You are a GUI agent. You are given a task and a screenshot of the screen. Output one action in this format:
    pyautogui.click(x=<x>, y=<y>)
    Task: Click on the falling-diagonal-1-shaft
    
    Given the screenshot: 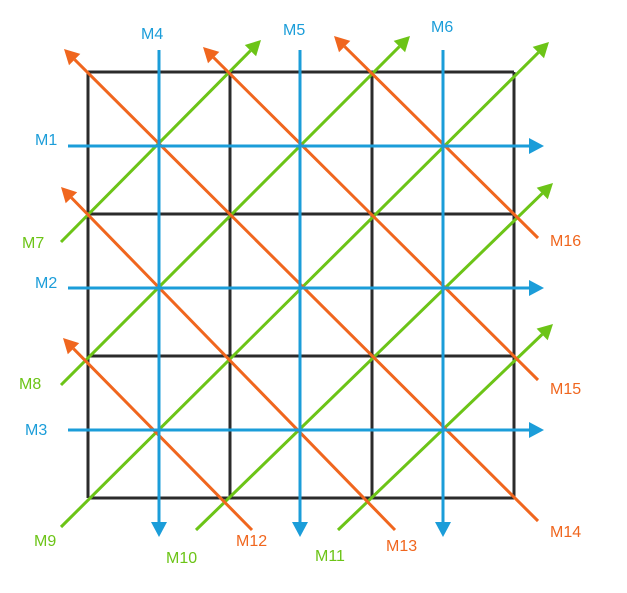 What is the action you would take?
    pyautogui.click(x=163, y=439)
    